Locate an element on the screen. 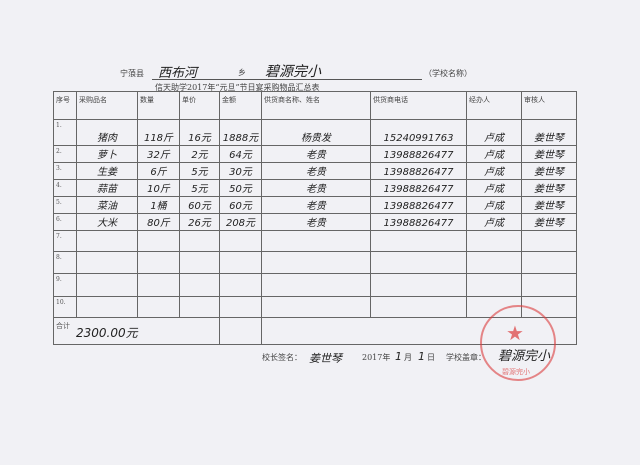  row-number-cell: 8. is located at coordinates (65, 262).